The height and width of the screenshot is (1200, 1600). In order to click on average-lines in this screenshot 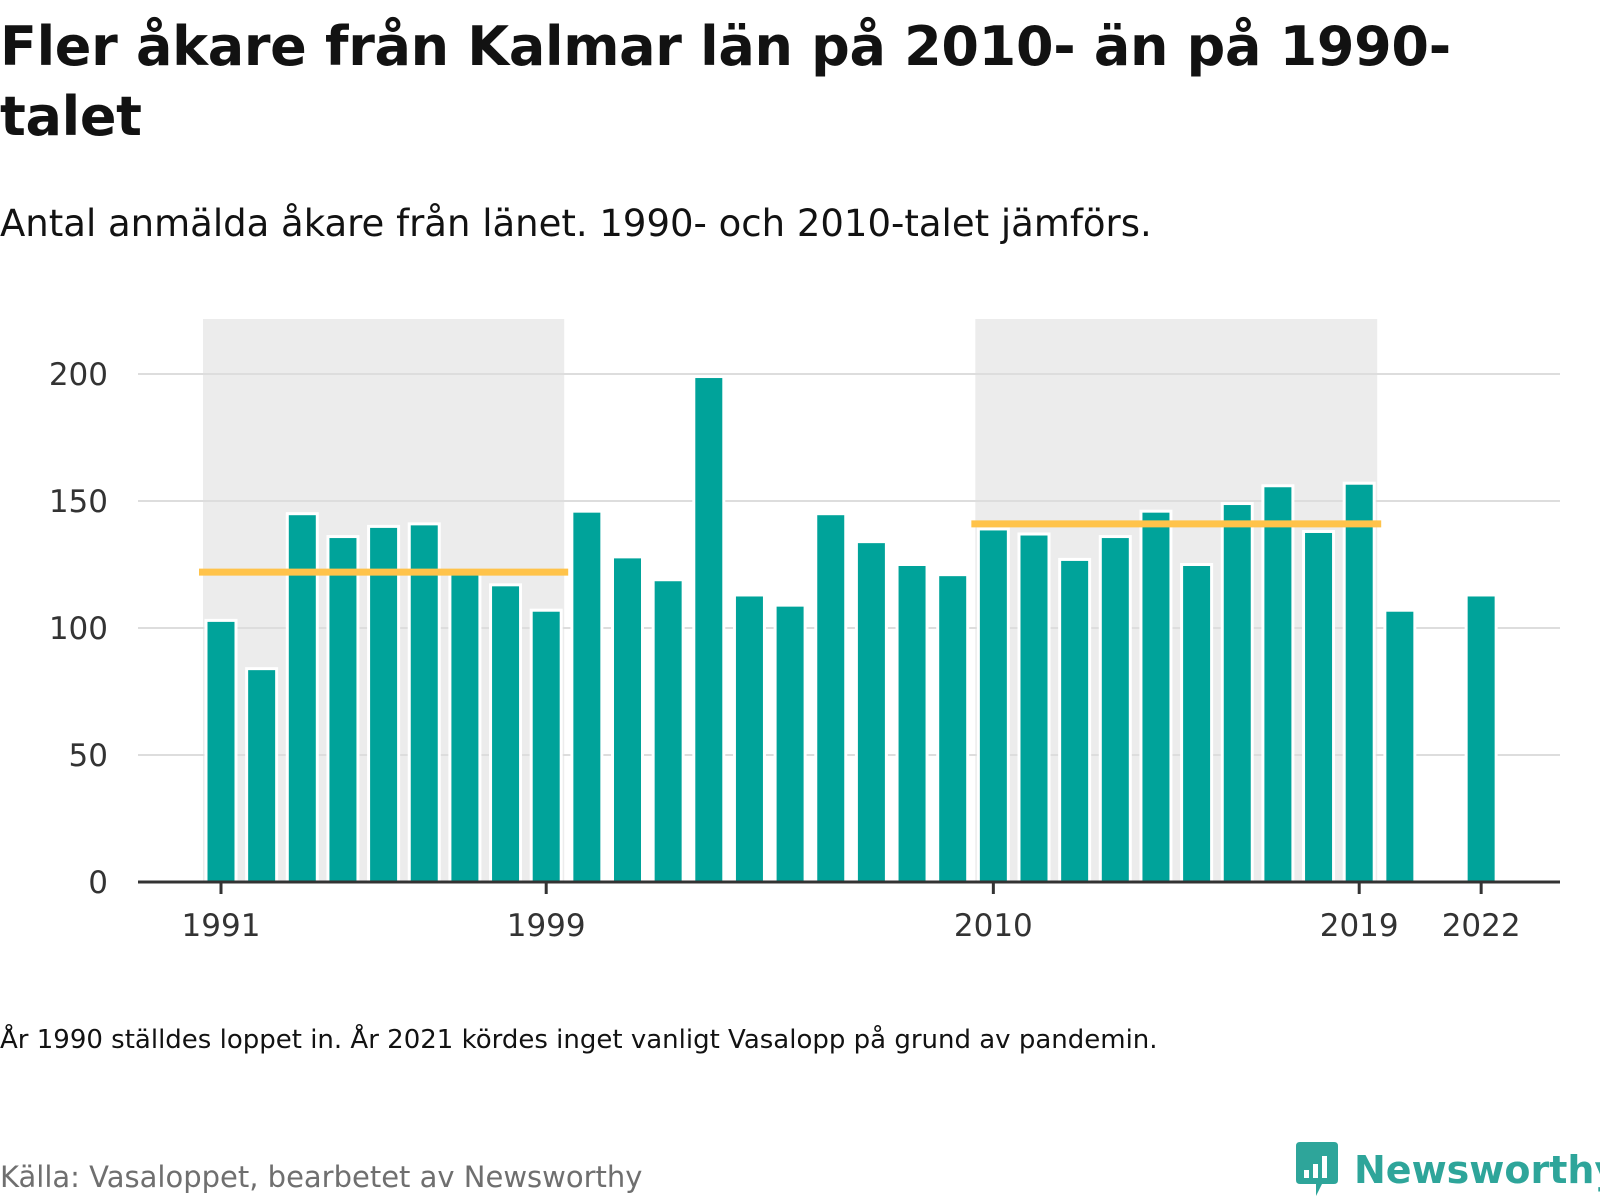, I will do `click(790, 548)`.